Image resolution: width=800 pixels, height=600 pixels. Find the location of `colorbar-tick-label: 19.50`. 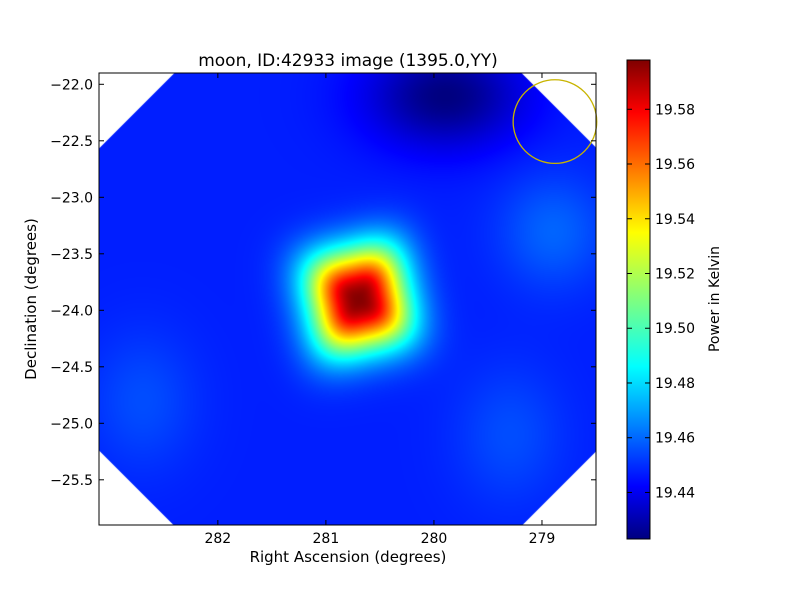

colorbar-tick-label: 19.50 is located at coordinates (675, 329).